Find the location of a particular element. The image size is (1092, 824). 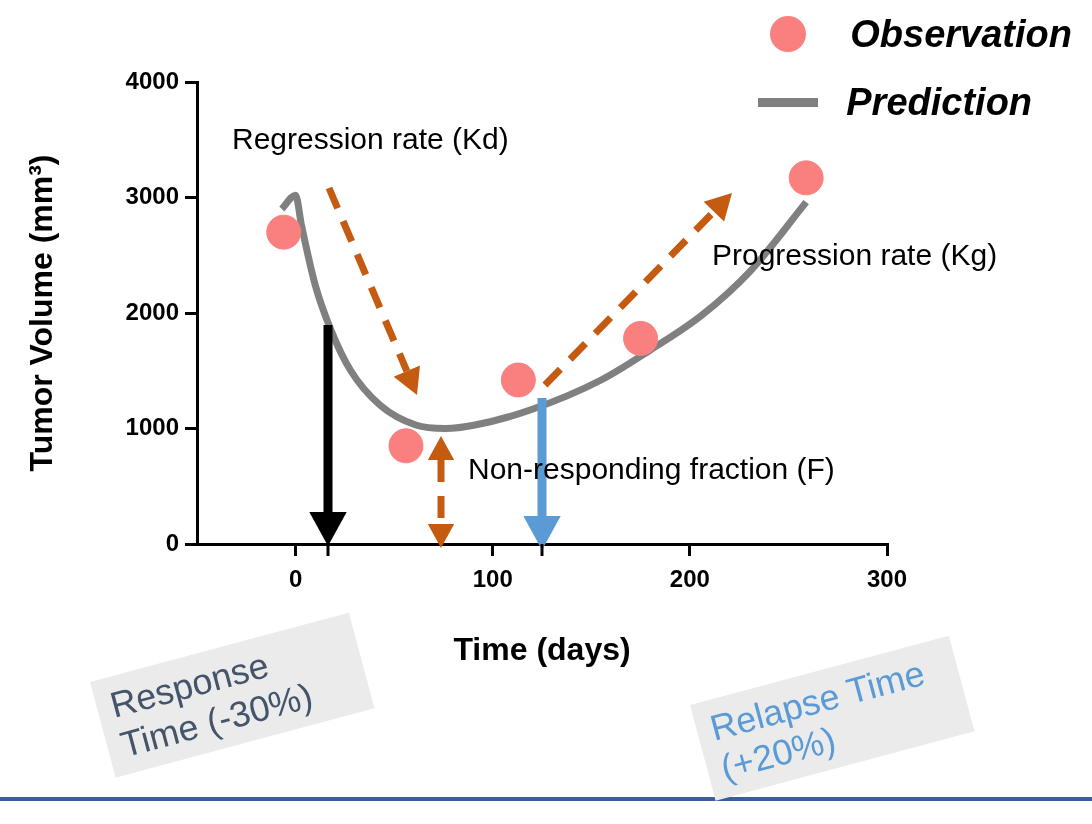

y-tick-label: 3000 is located at coordinates (152, 196).